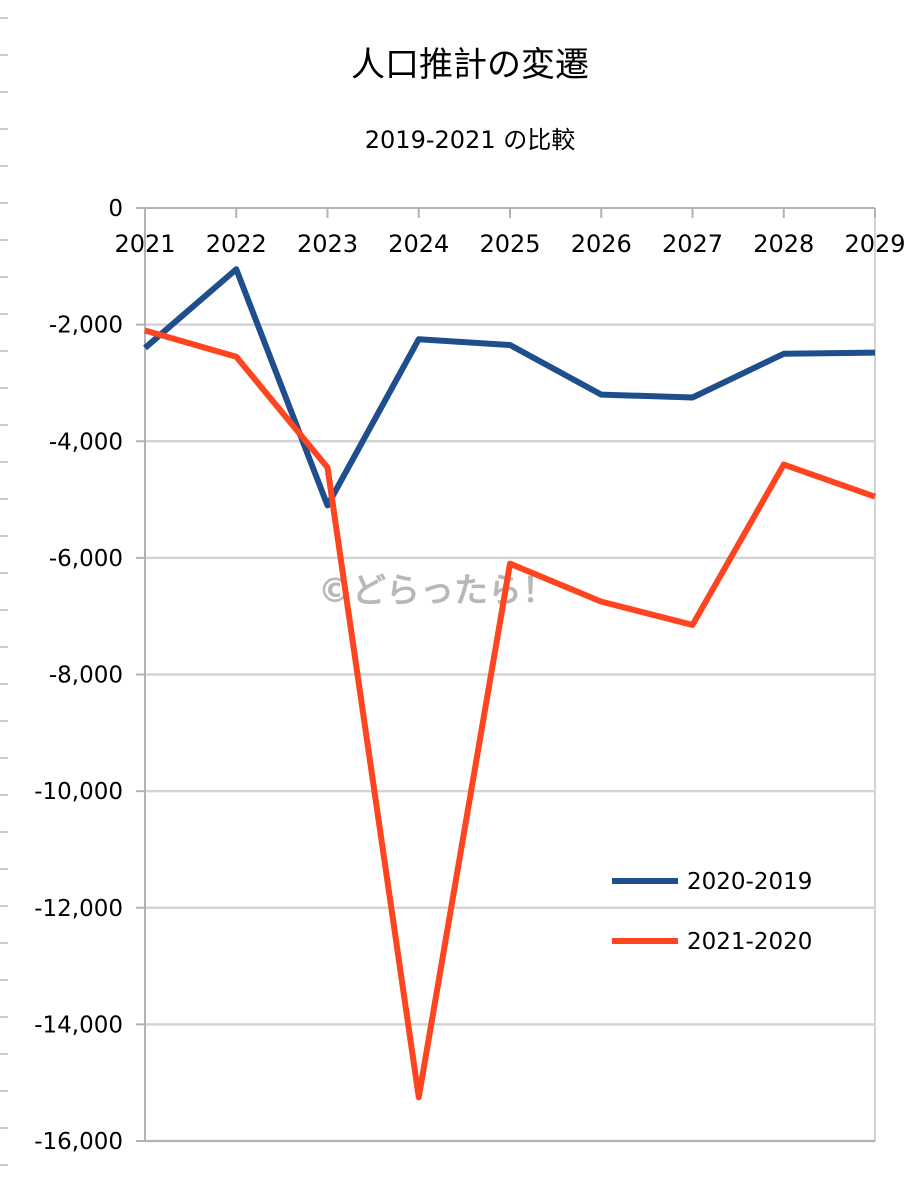 The width and height of the screenshot is (918, 1198). I want to click on y-tick-label: -8,000, so click(86, 676).